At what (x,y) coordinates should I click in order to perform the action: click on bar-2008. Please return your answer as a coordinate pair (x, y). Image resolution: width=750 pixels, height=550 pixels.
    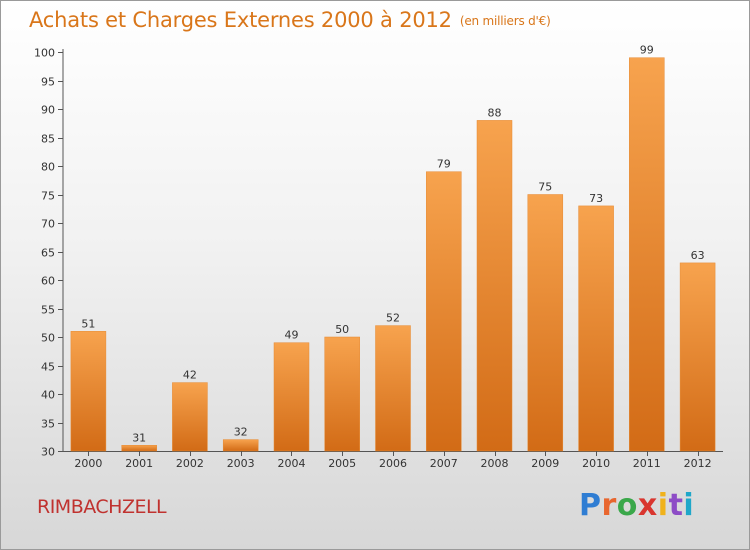
    Looking at the image, I should click on (494, 286).